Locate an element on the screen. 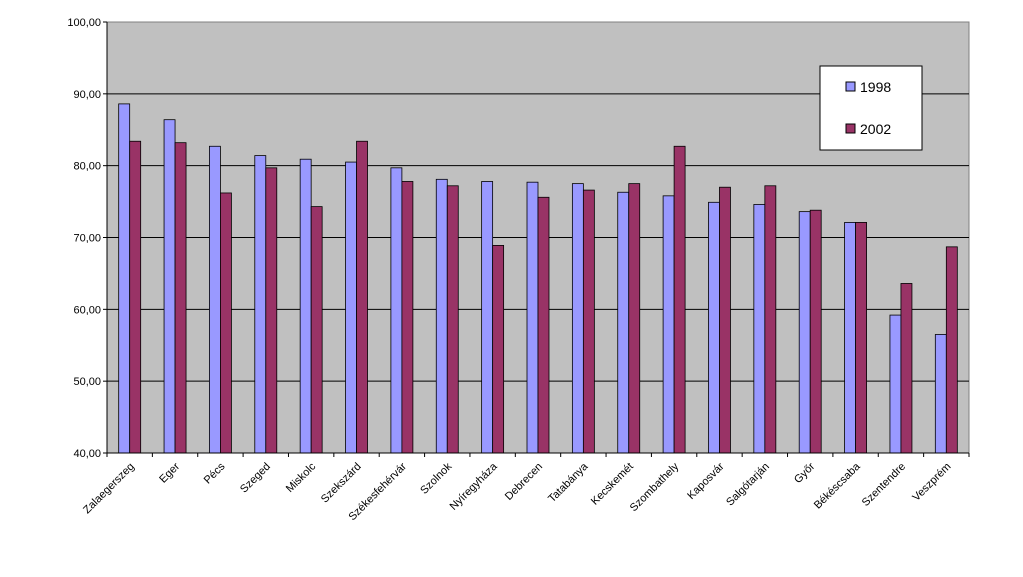 The width and height of the screenshot is (1023, 577). bar-2002-Szekszárd is located at coordinates (362, 297).